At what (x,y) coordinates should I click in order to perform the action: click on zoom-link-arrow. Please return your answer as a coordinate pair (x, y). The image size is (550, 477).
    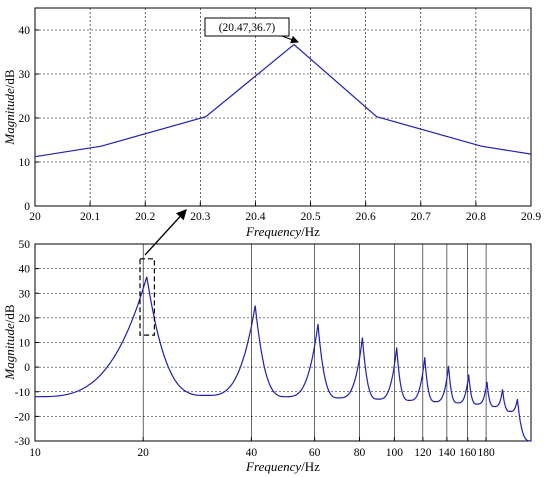
    Looking at the image, I should click on (165, 232).